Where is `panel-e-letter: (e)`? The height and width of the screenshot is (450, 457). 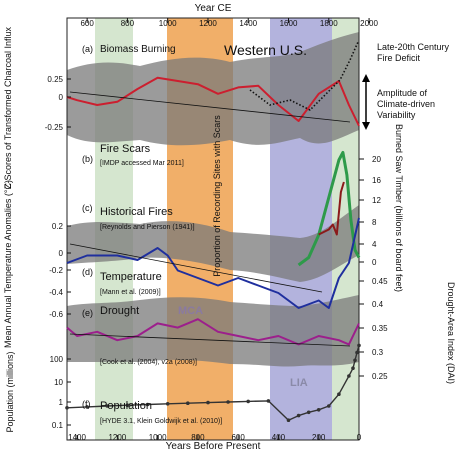
panel-e-letter: (e) is located at coordinates (87, 313).